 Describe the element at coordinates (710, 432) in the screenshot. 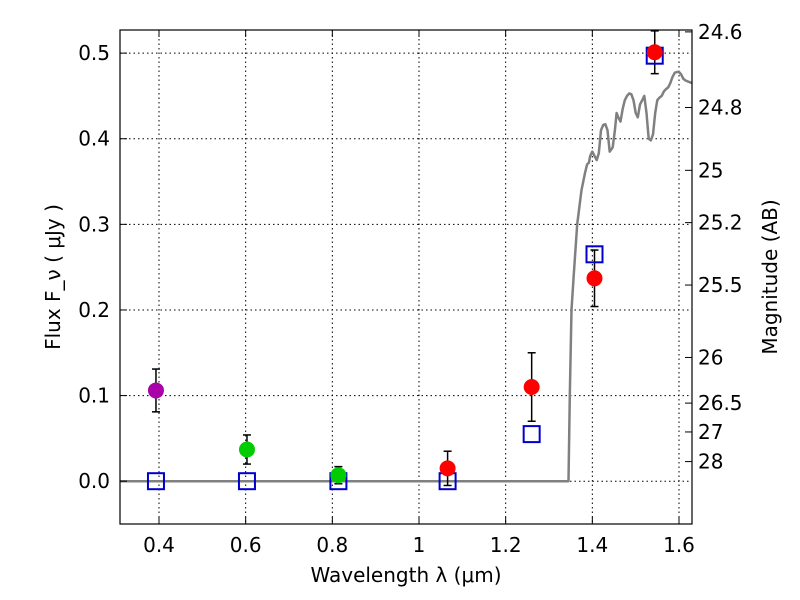

I see `magnitude-tick-label: 27` at that location.